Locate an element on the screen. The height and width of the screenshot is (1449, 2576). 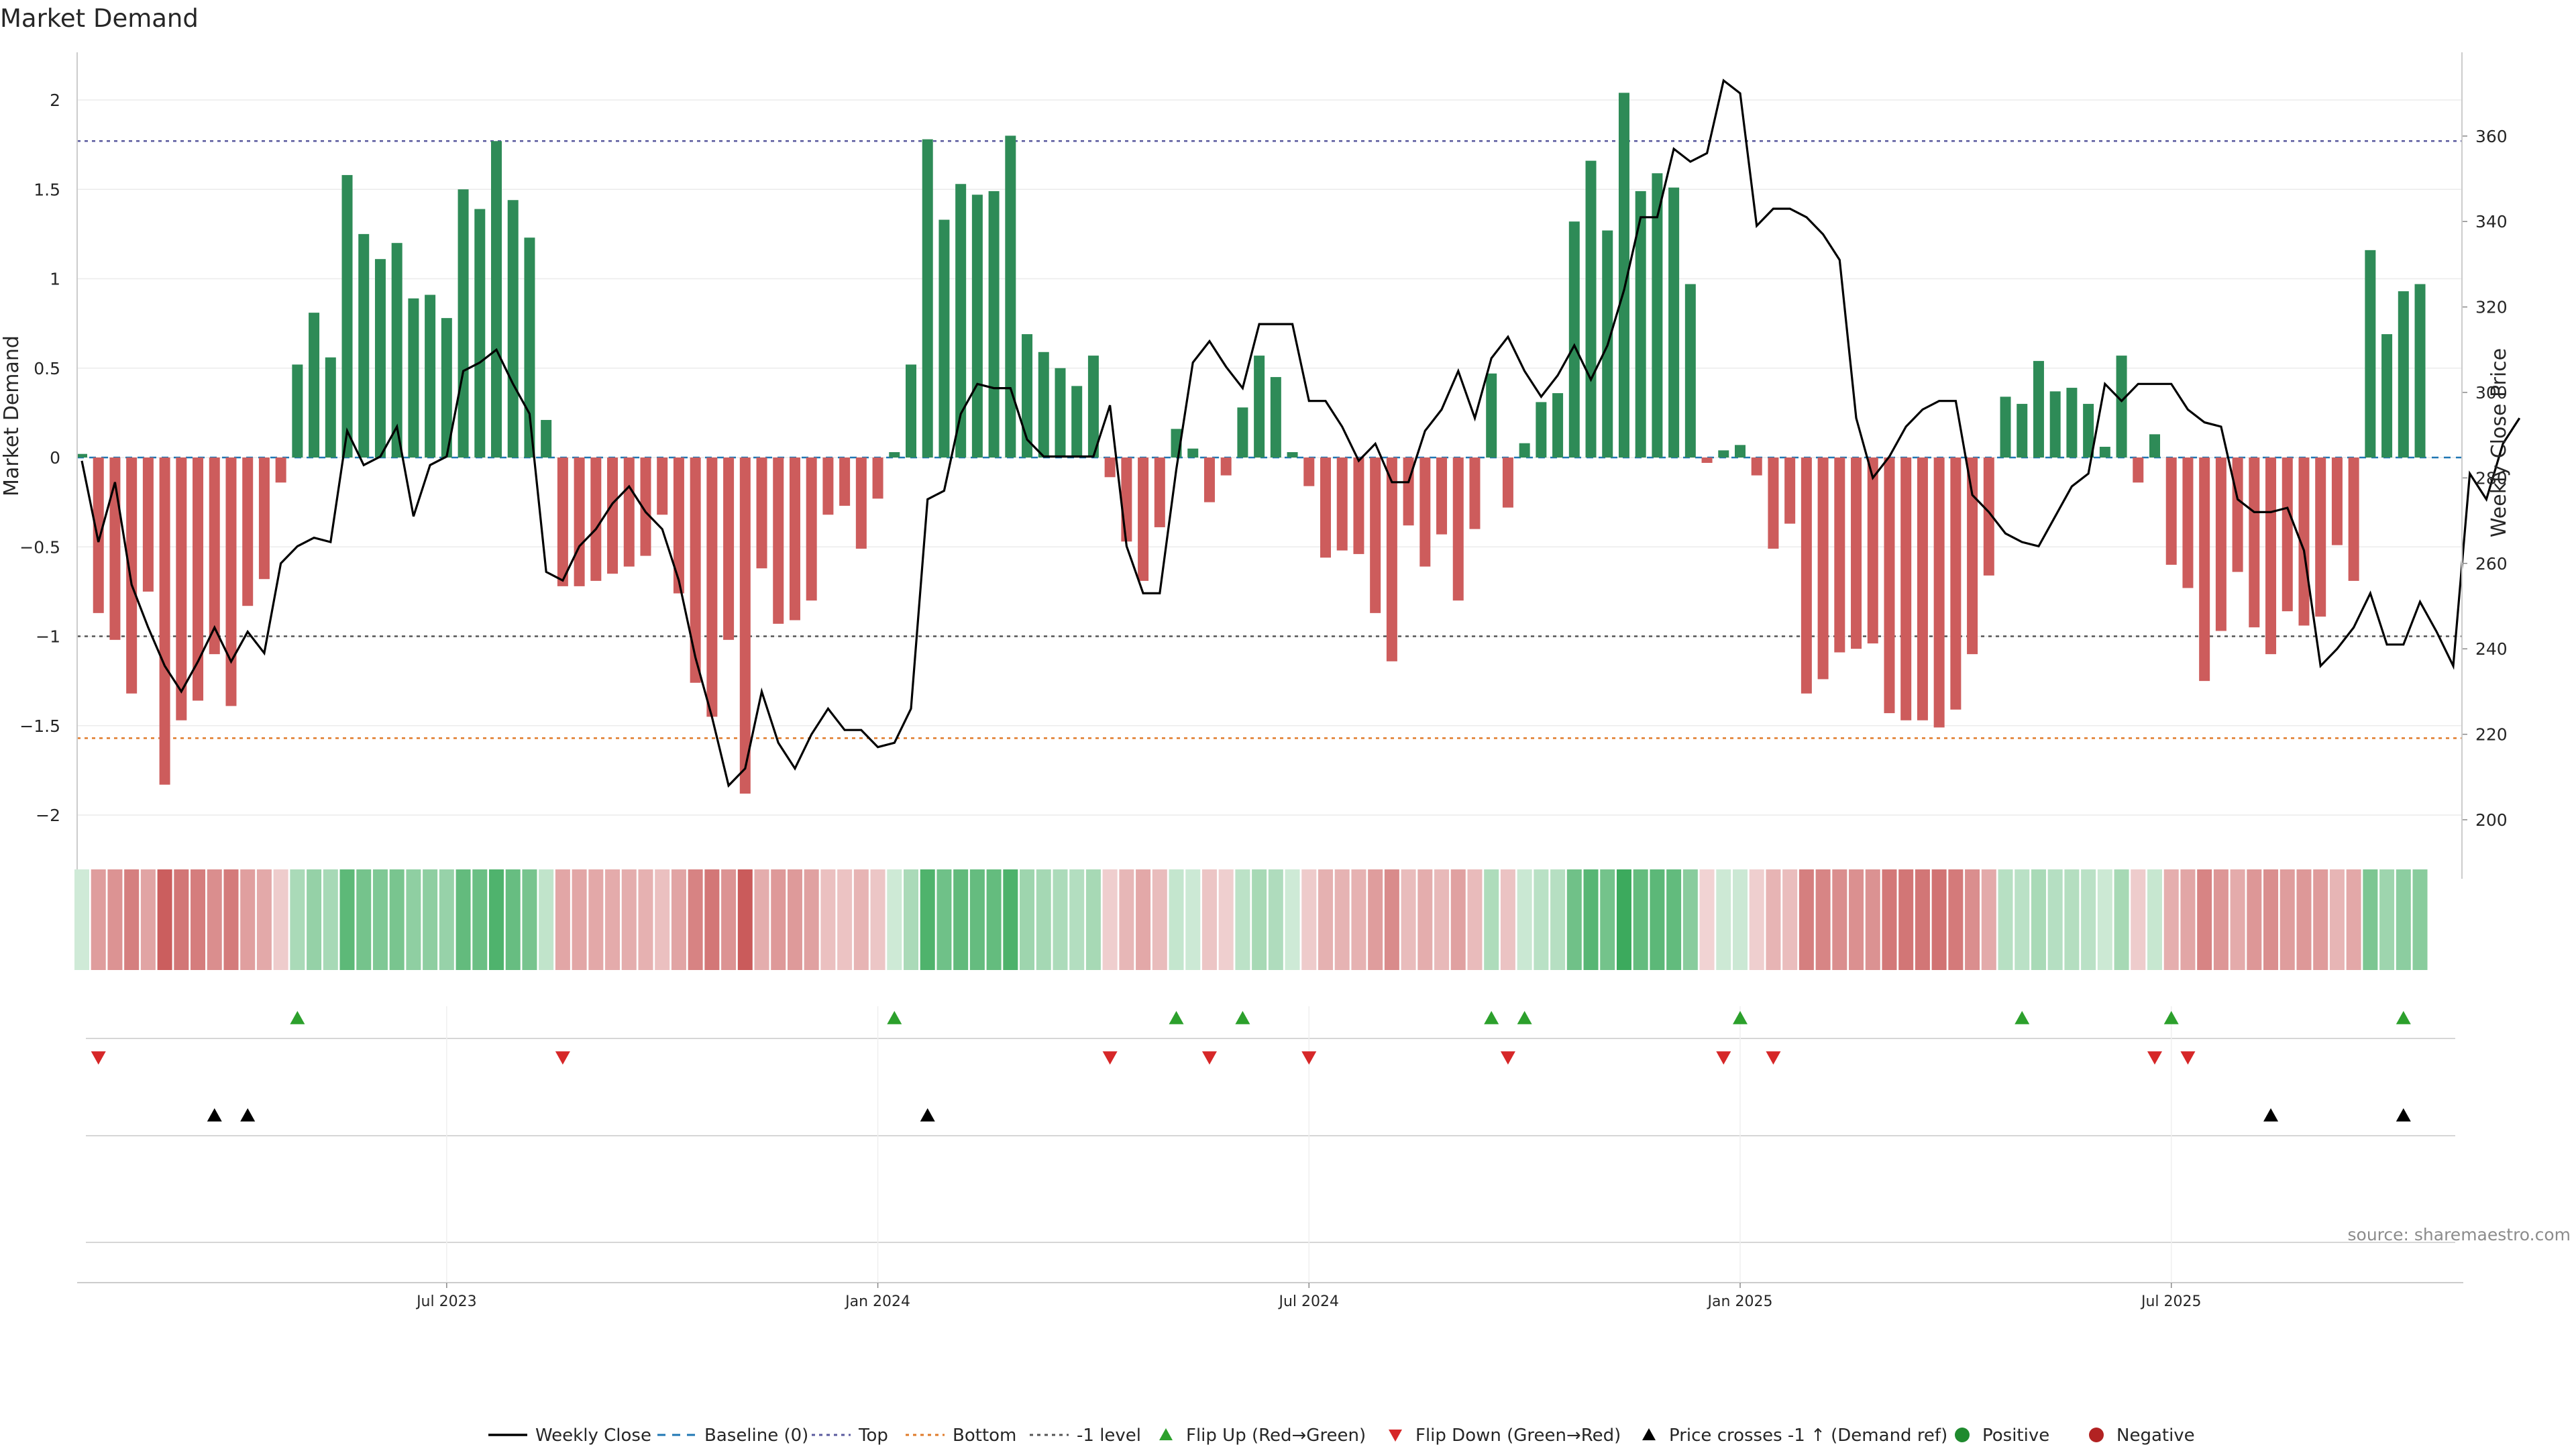
x-tick-label: Jan 2024 is located at coordinates (877, 1301).